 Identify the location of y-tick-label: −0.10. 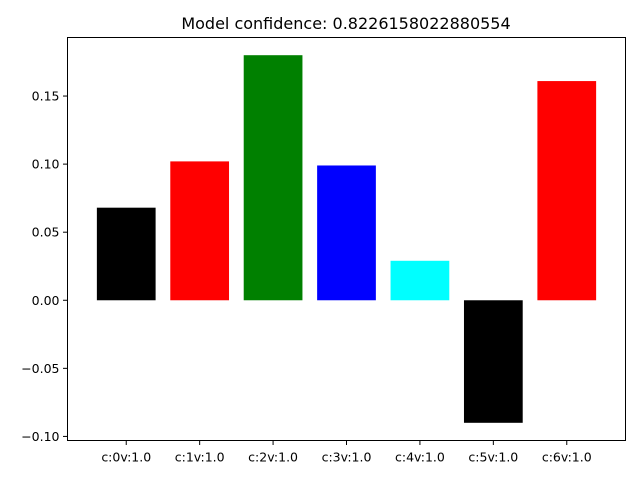
(40, 436).